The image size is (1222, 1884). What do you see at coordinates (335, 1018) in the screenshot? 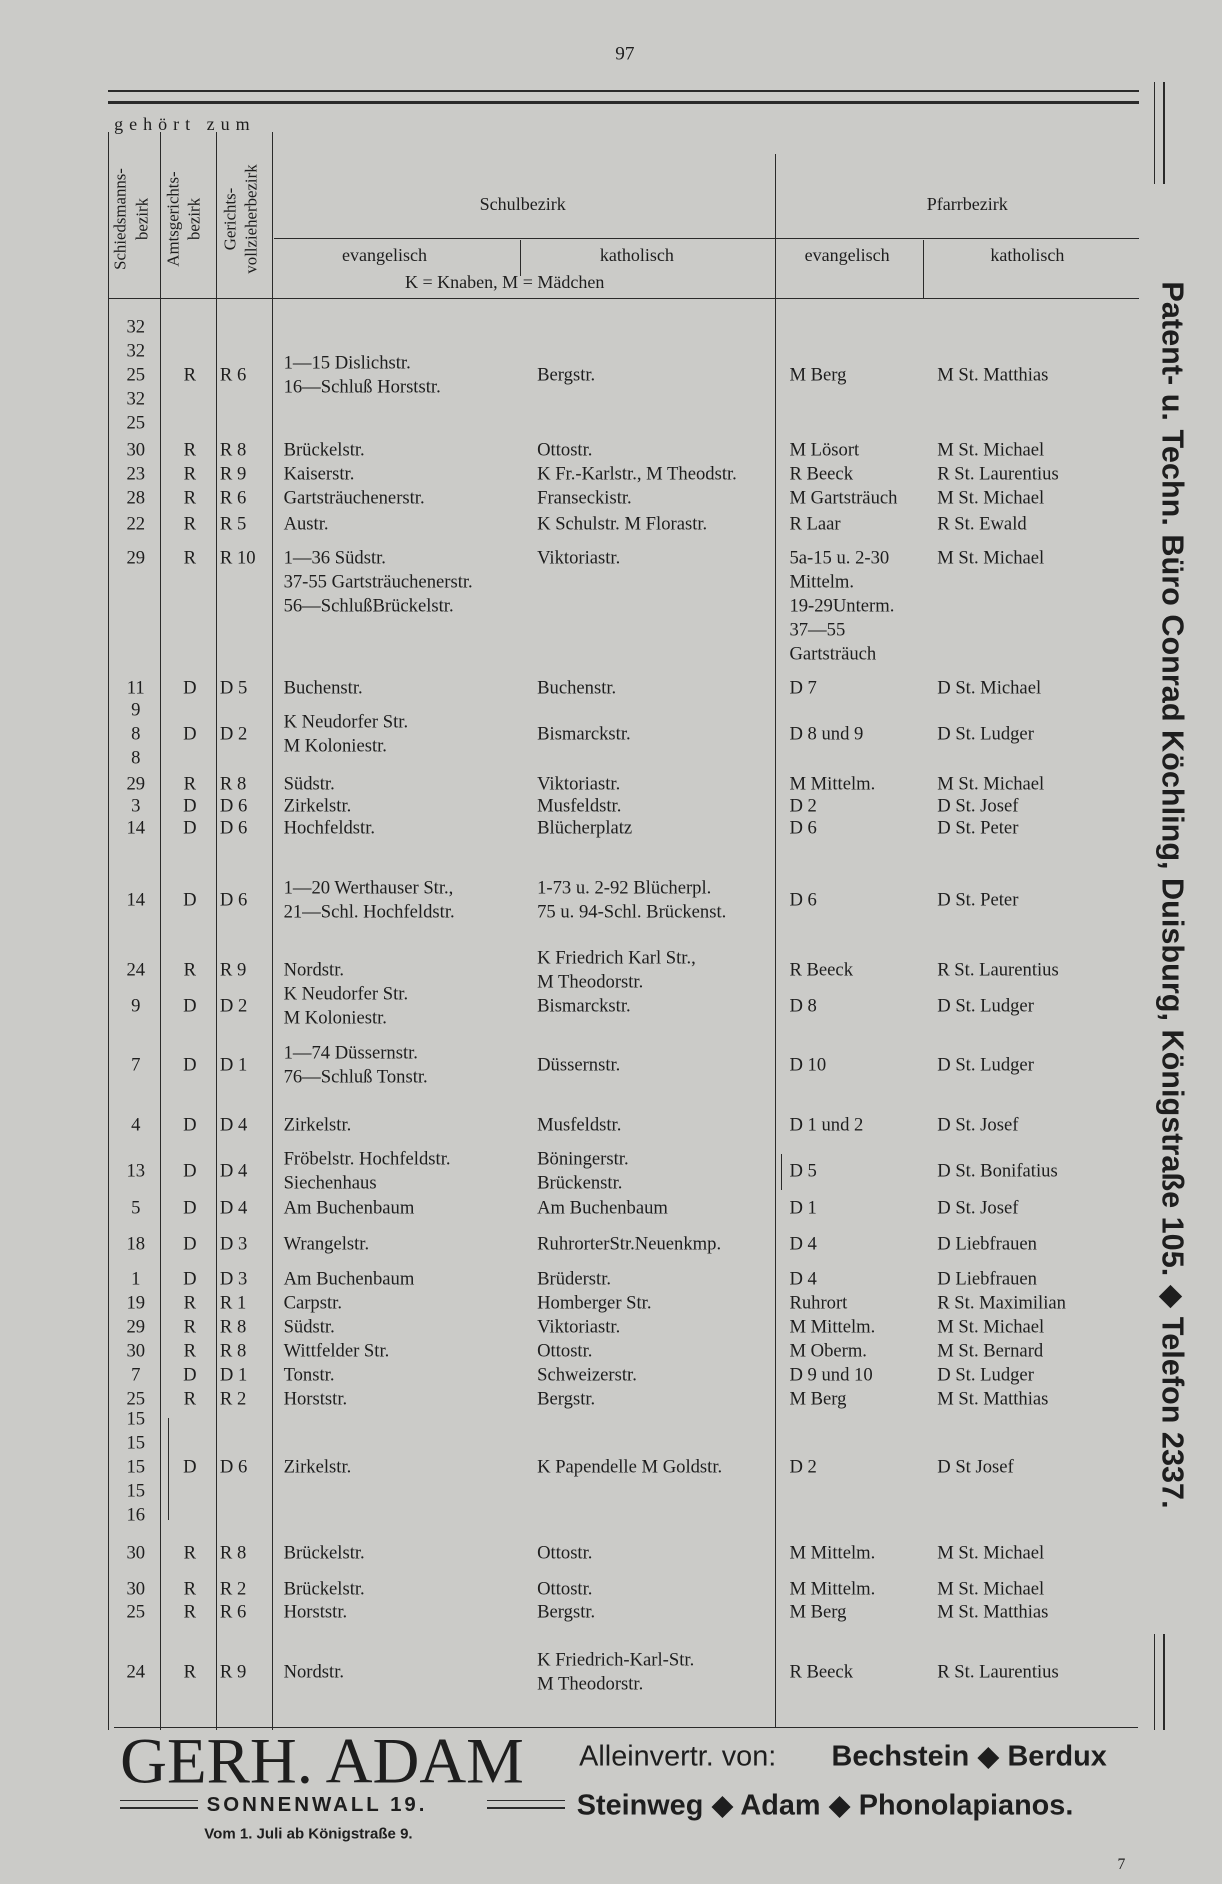
I see `school-evangelical: M Koloniestr.` at bounding box center [335, 1018].